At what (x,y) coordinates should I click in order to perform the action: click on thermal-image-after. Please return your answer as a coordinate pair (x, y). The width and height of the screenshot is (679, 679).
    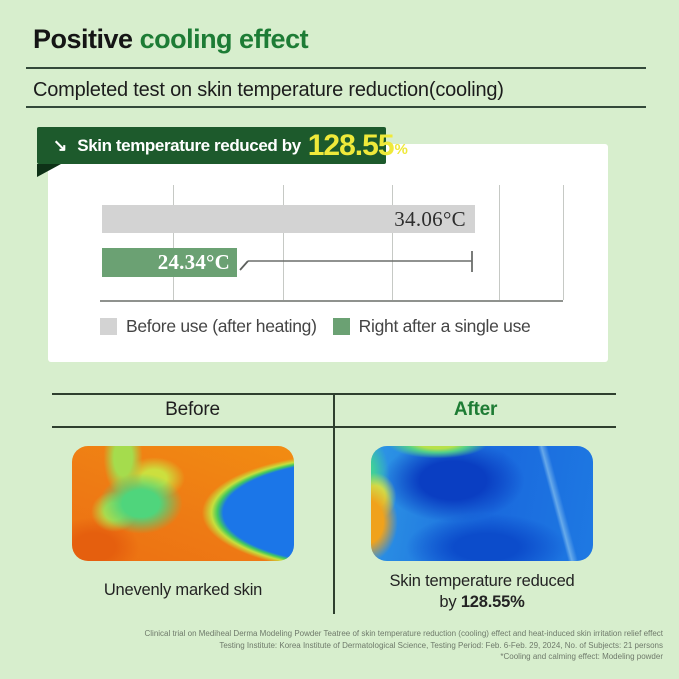
    Looking at the image, I should click on (482, 503).